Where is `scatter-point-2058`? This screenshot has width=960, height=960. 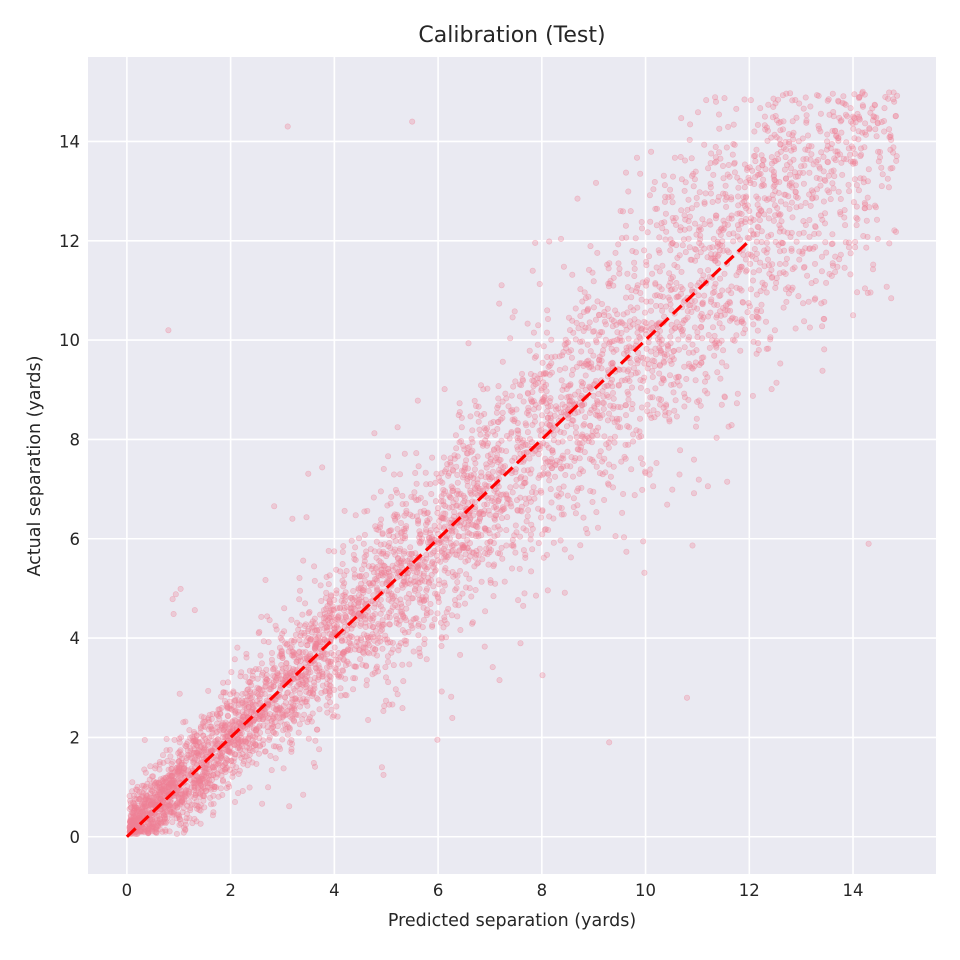 scatter-point-2058 is located at coordinates (691, 158).